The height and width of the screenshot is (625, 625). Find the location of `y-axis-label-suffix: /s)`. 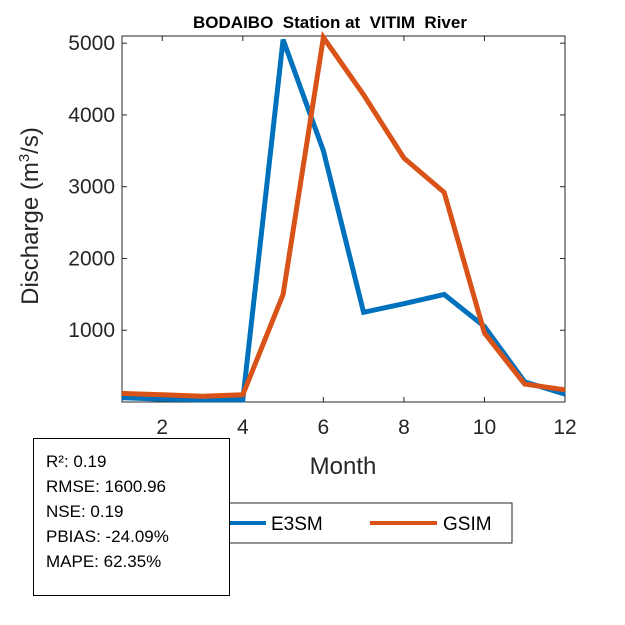

y-axis-label-suffix: /s) is located at coordinates (30, 140).